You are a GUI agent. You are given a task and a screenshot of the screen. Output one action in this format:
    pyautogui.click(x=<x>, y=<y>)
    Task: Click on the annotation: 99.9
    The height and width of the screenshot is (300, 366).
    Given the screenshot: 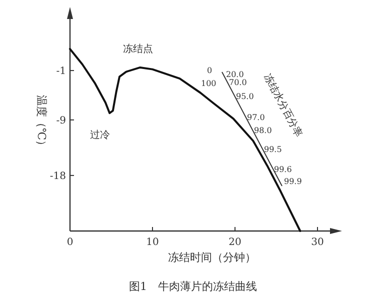 What is the action you would take?
    pyautogui.click(x=293, y=181)
    